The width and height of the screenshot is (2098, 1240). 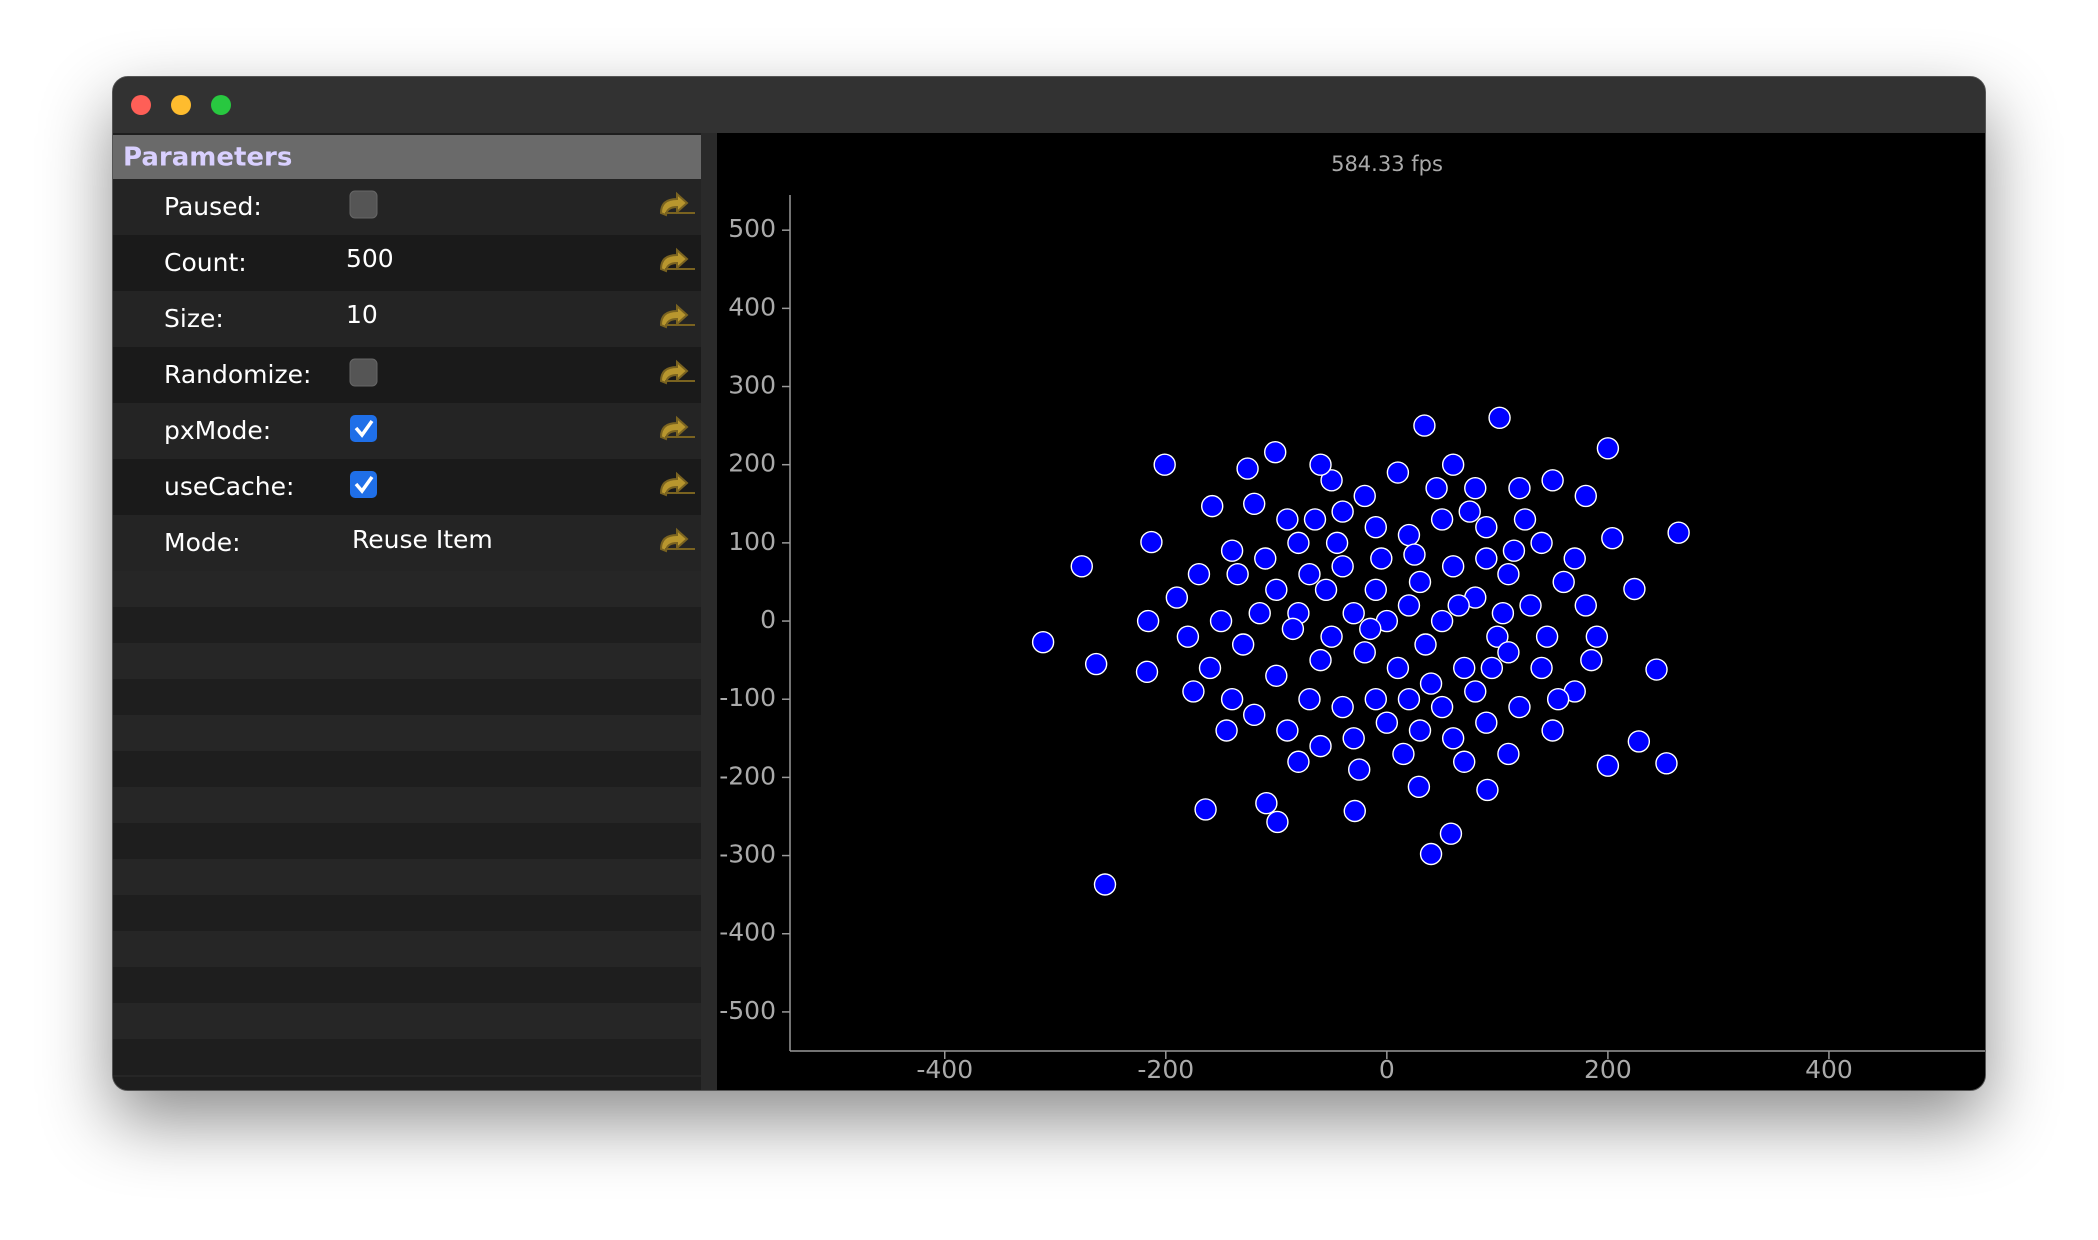 What do you see at coordinates (747, 1010) in the screenshot?
I see `y-tick-label: -500` at bounding box center [747, 1010].